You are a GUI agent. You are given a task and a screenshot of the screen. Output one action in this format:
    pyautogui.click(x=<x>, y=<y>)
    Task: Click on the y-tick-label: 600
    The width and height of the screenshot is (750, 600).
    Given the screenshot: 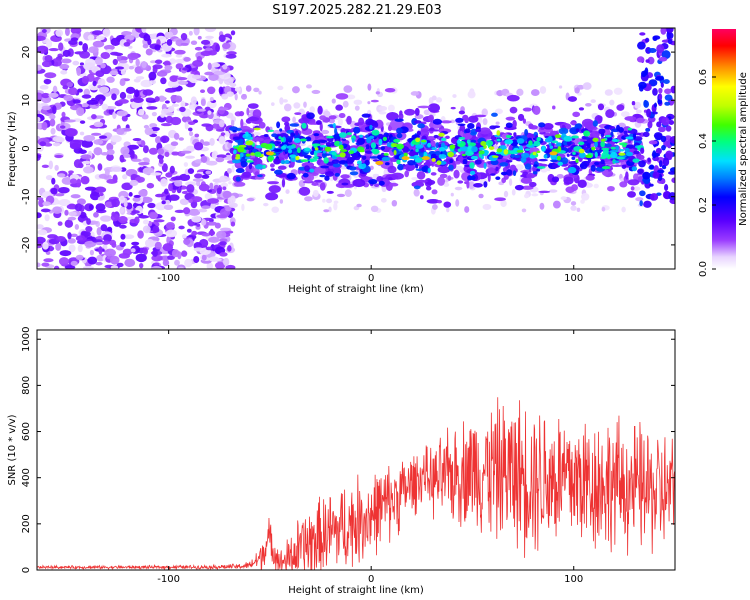 What is the action you would take?
    pyautogui.click(x=26, y=431)
    